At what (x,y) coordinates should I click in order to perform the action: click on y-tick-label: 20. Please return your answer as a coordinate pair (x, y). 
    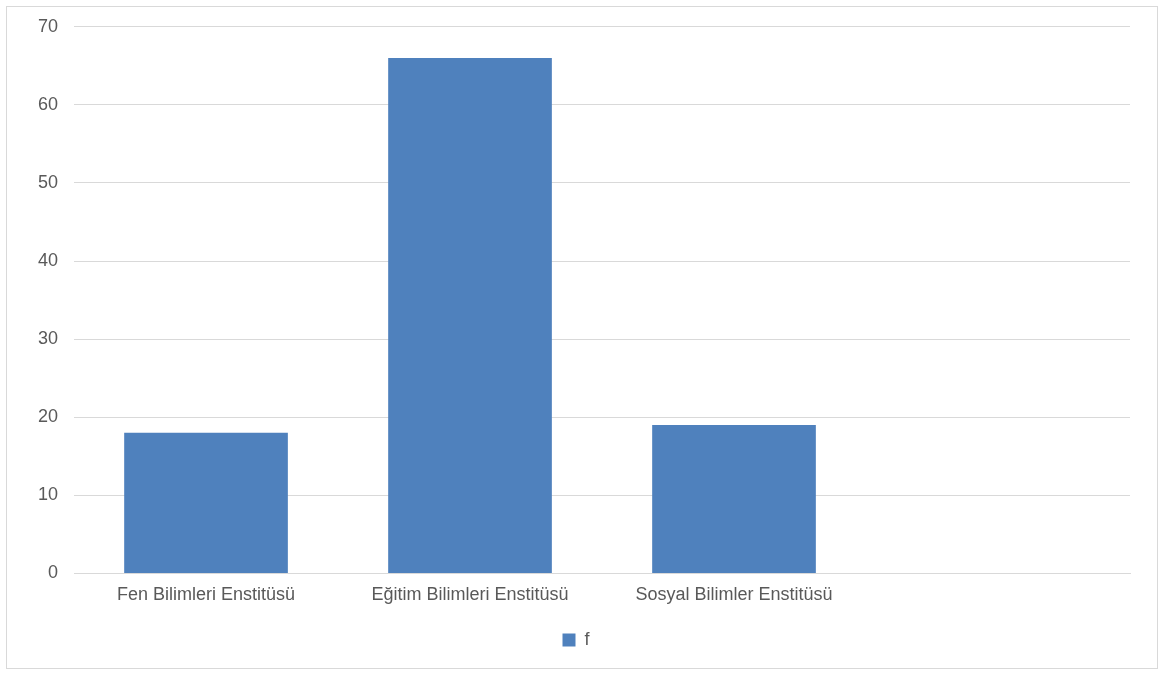
    Looking at the image, I should click on (48, 416).